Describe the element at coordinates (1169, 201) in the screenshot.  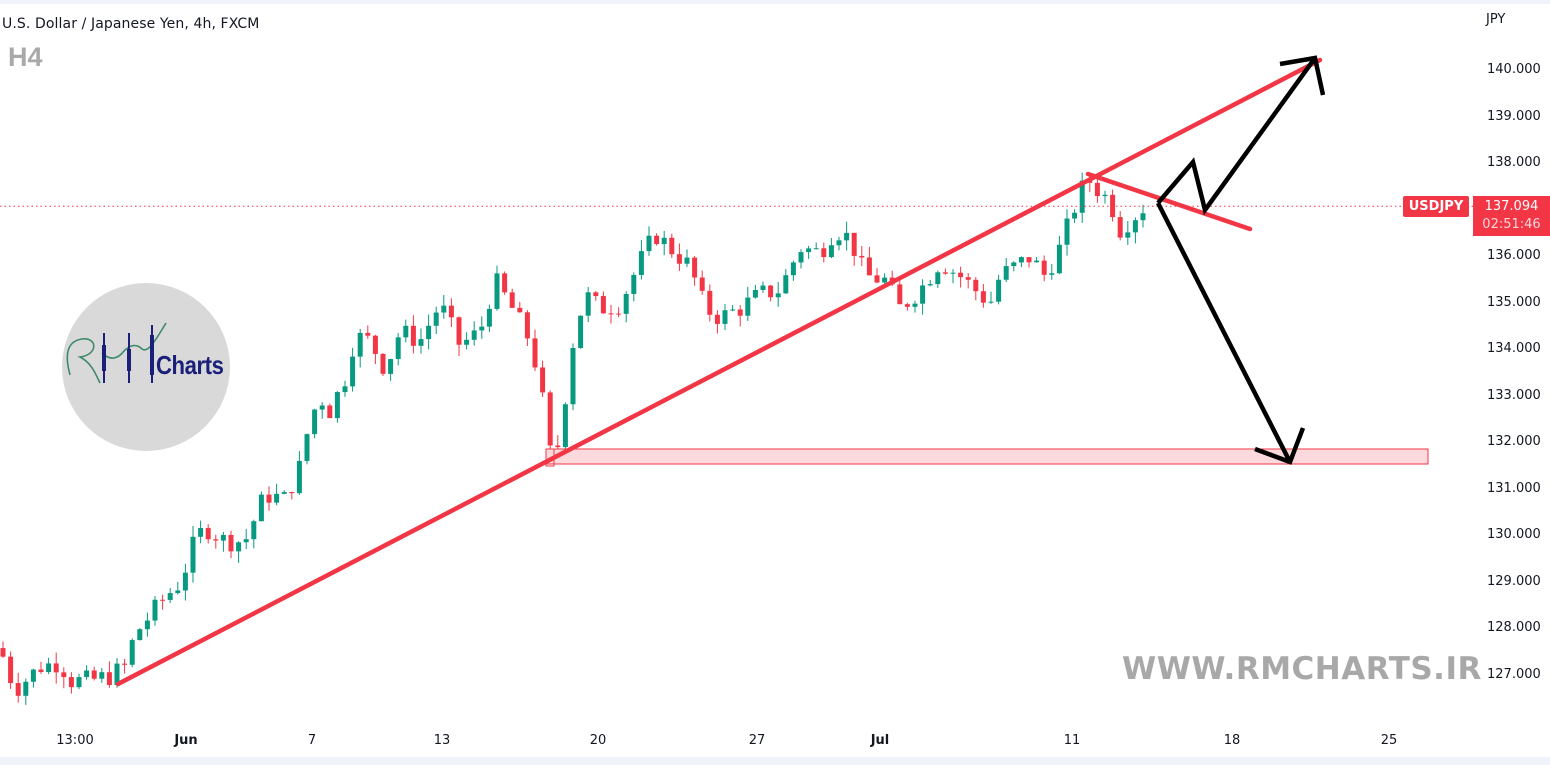
I see `descending-trendline` at that location.